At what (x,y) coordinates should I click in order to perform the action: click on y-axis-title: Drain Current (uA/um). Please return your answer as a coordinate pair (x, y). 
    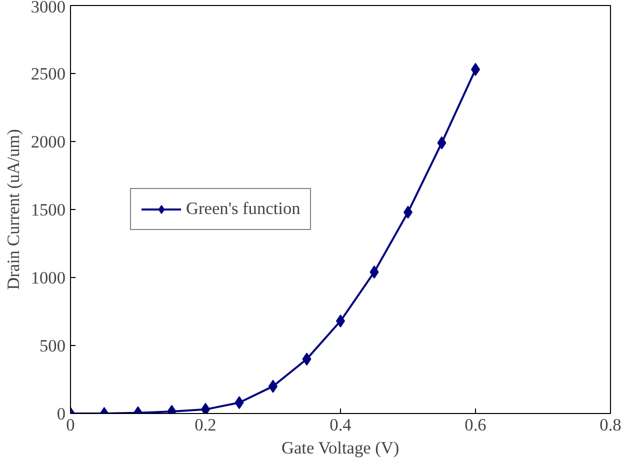
    Looking at the image, I should click on (13, 209).